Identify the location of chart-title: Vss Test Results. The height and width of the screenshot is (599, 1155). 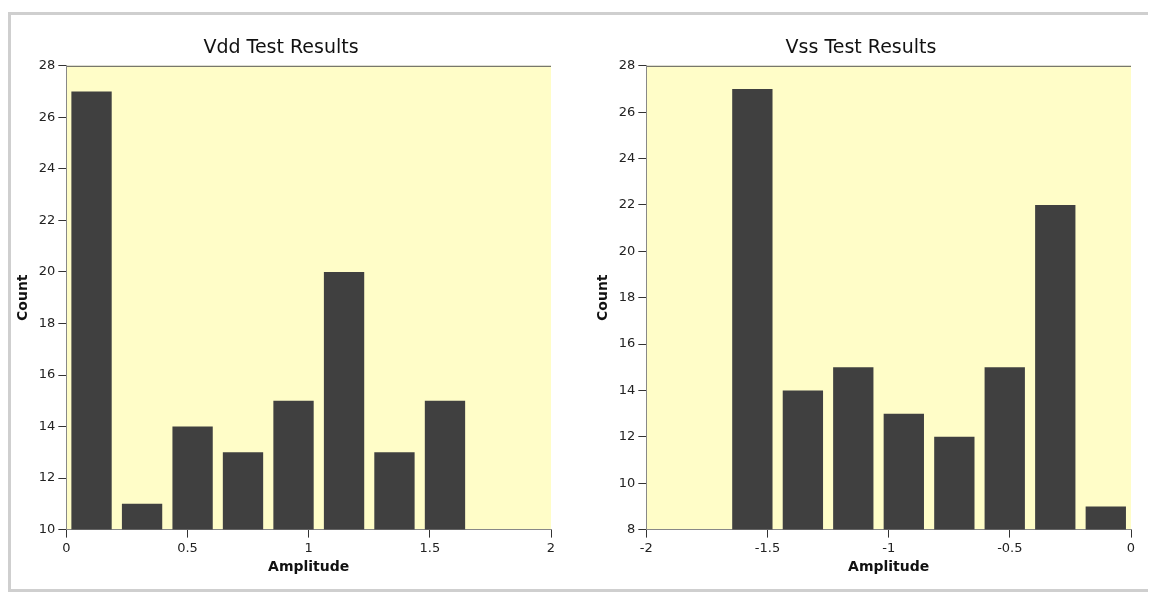
(861, 46).